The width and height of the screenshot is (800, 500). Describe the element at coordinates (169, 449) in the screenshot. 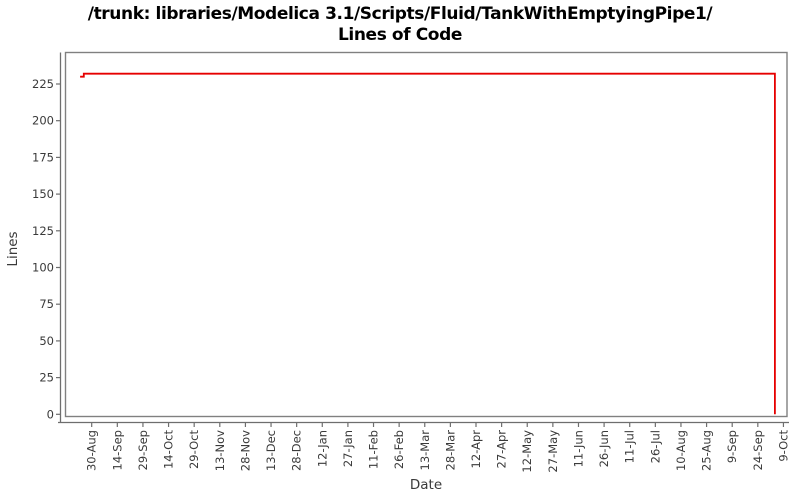

I see `x-tick-label: 14-Oct` at that location.